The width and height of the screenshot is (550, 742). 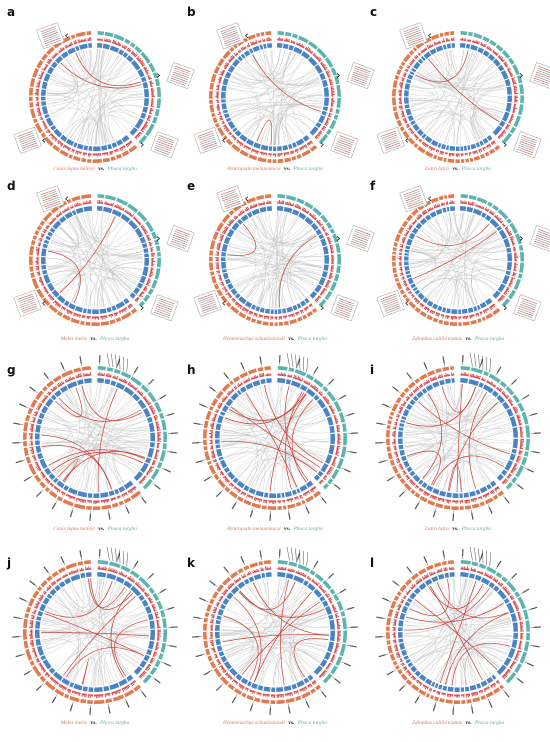 What do you see at coordinates (74, 339) in the screenshot?
I see `caption-left-species: Meles meles` at bounding box center [74, 339].